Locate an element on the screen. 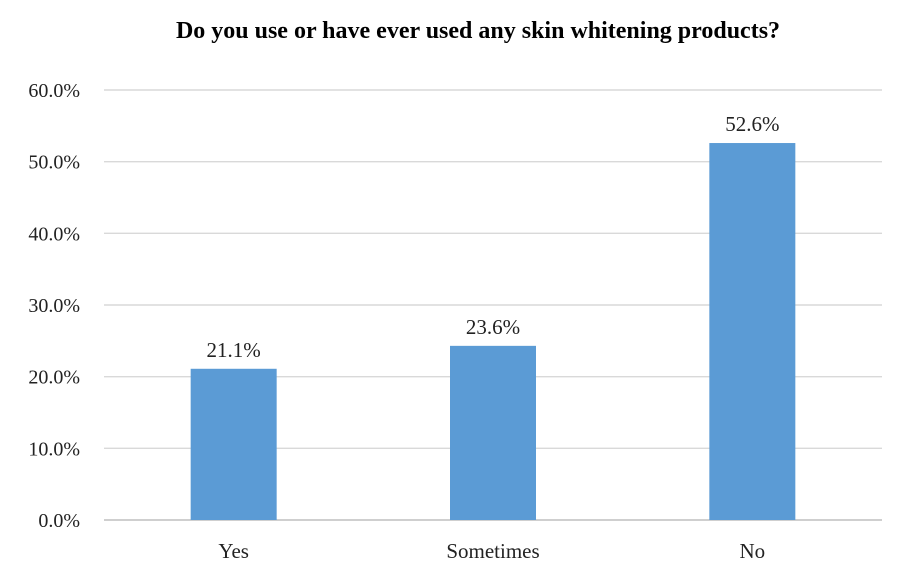  category-labels: Yes Sometimes No is located at coordinates (491, 551).